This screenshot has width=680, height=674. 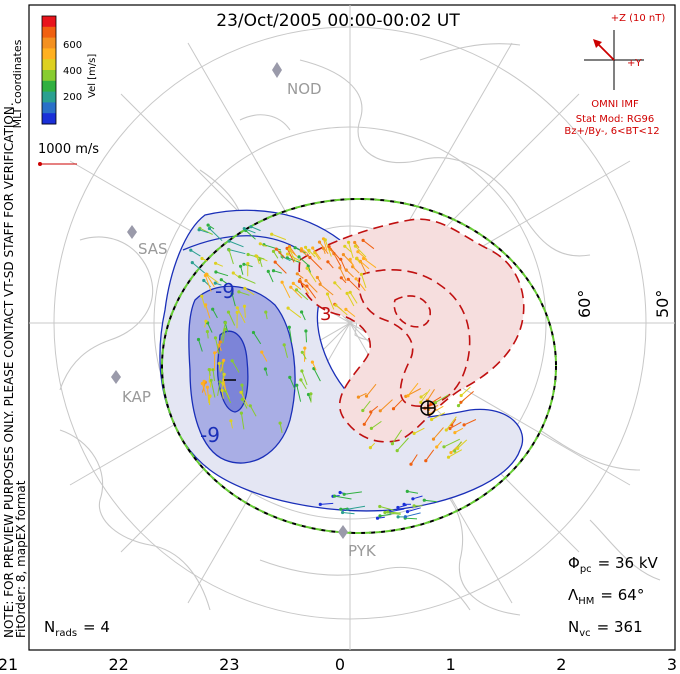 What do you see at coordinates (584, 304) in the screenshot?
I see `lat-label-60: 60°` at bounding box center [584, 304].